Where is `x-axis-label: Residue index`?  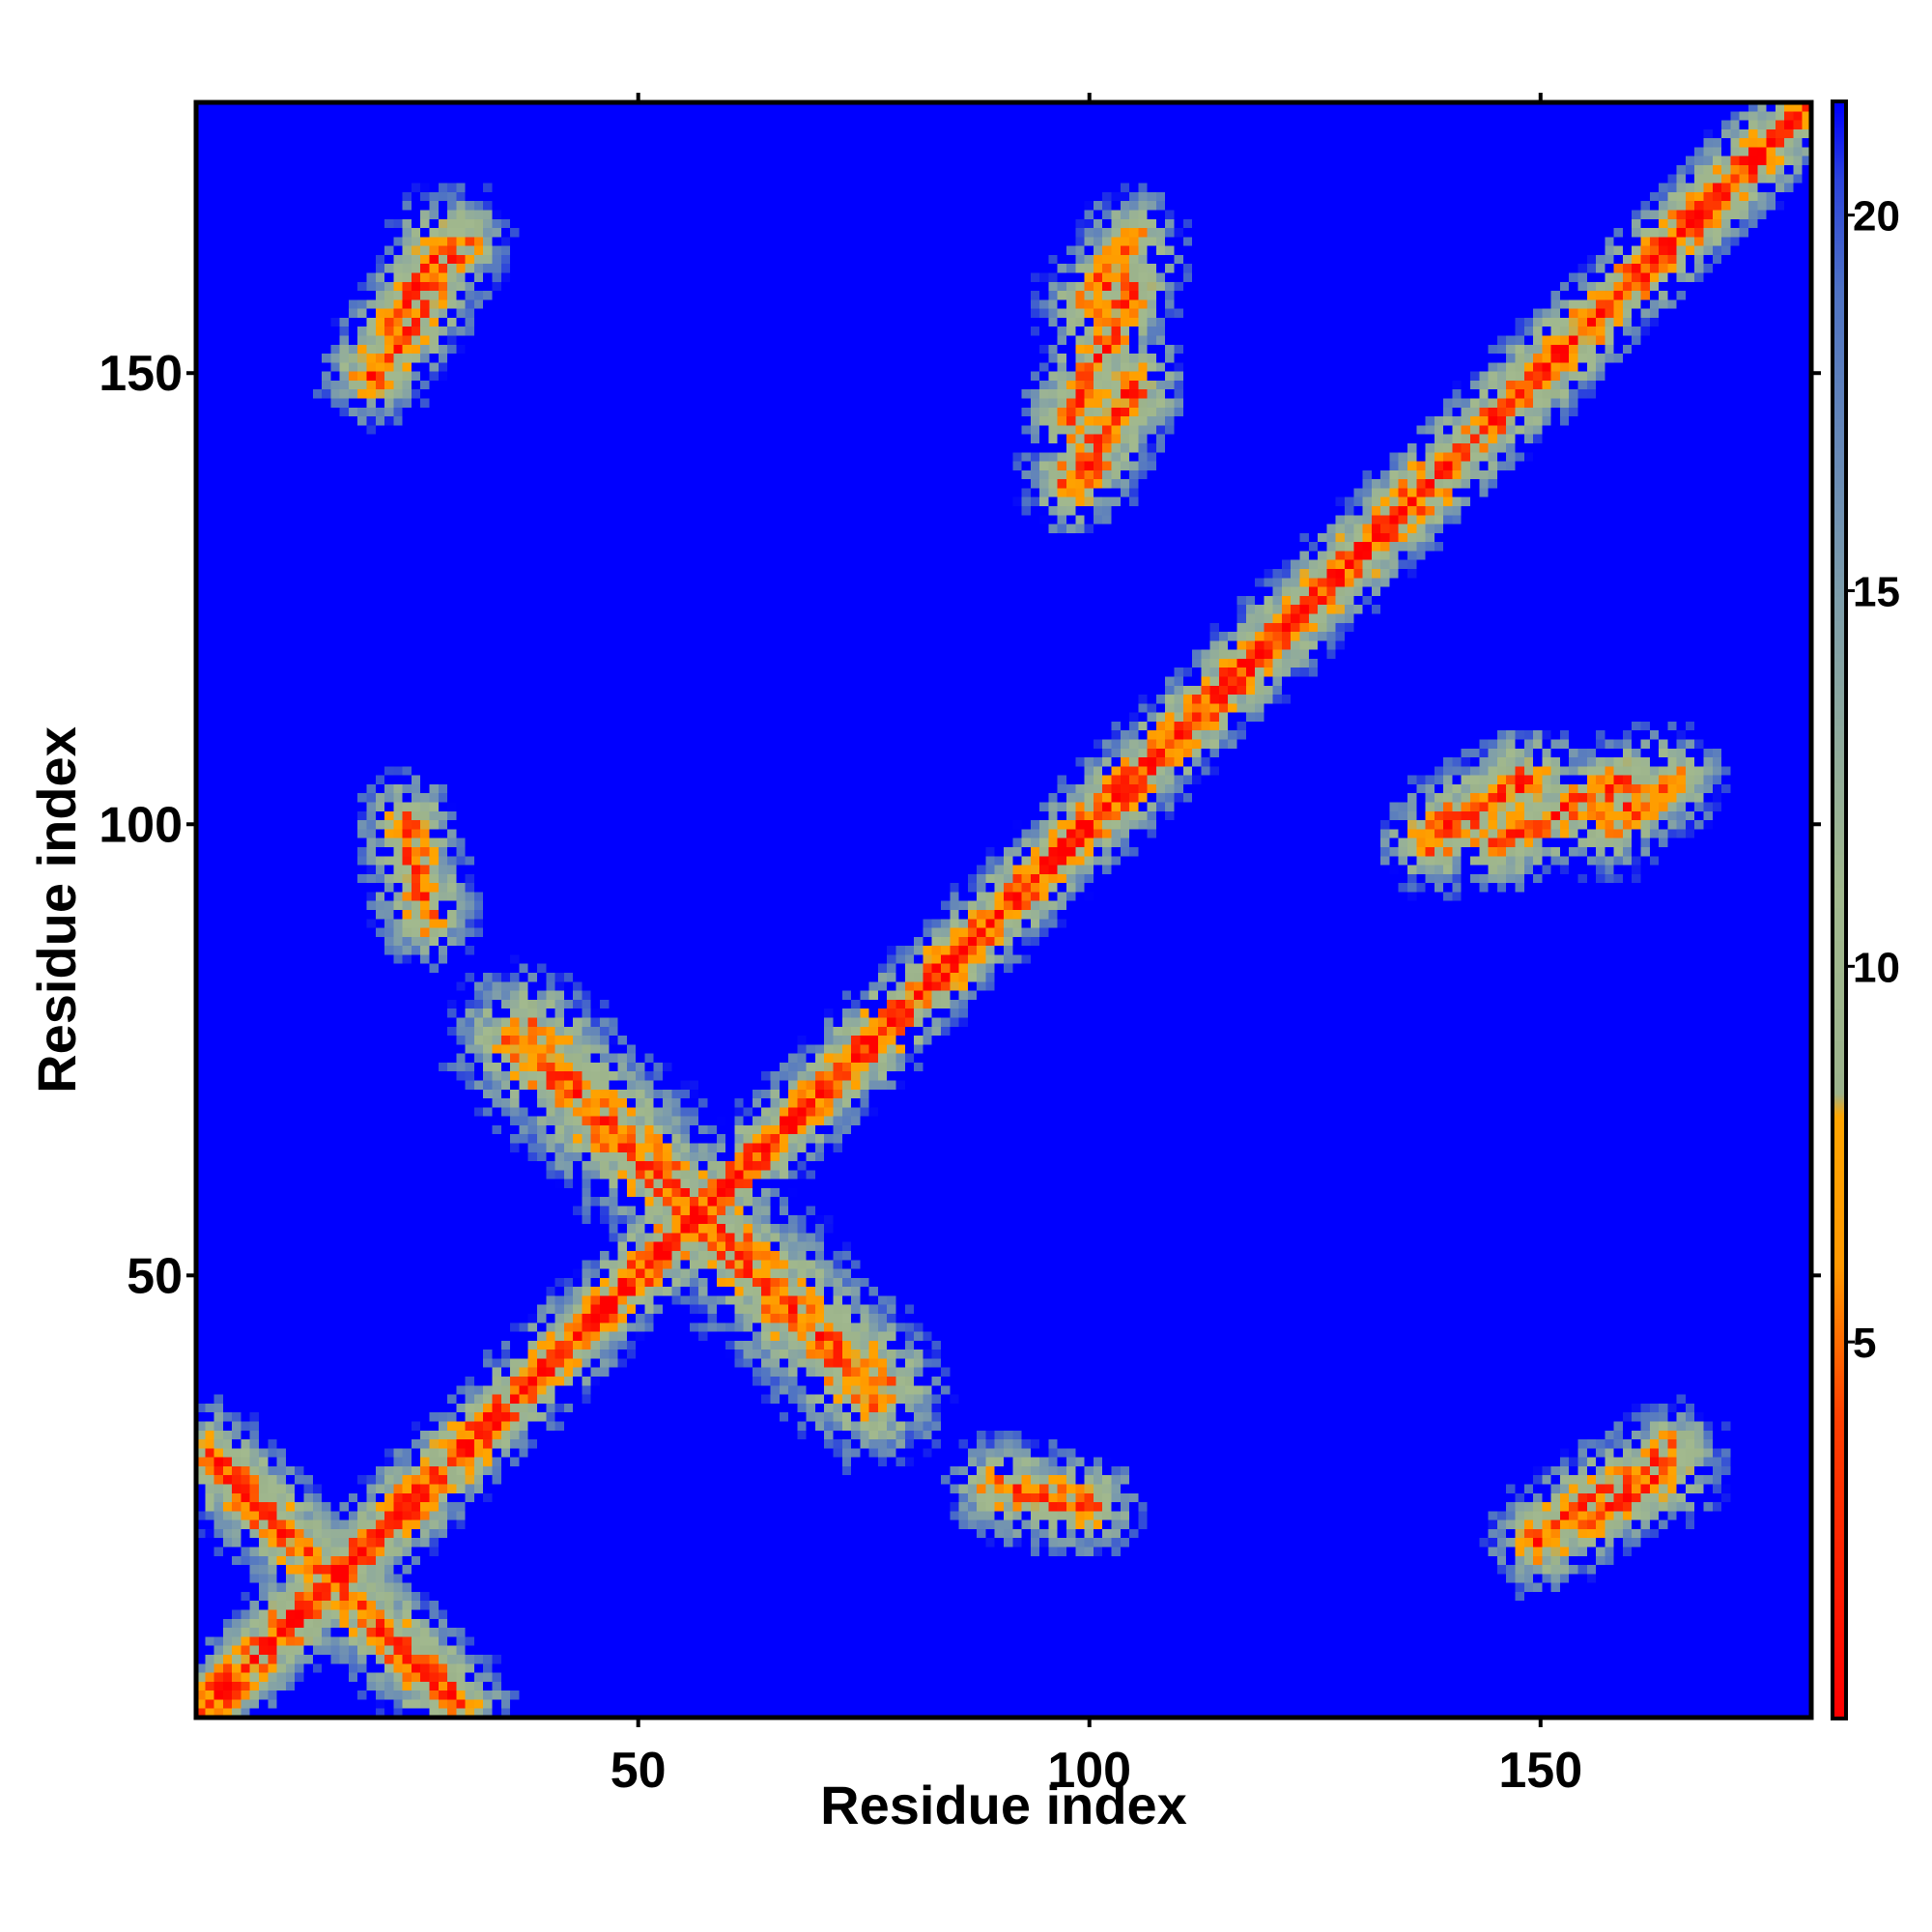 x-axis-label: Residue index is located at coordinates (1003, 1805).